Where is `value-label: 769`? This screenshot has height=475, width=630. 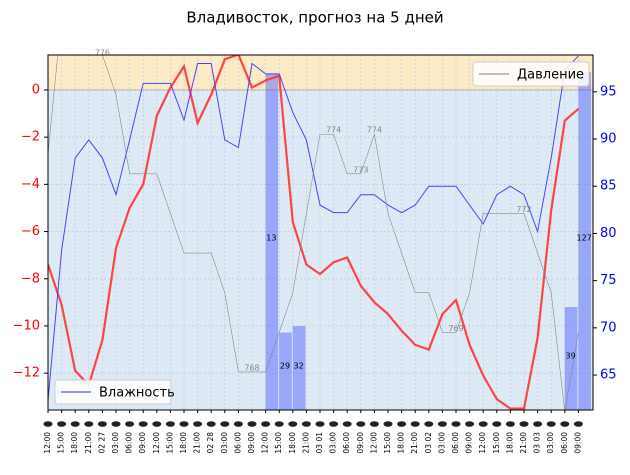
value-label: 769 is located at coordinates (455, 328).